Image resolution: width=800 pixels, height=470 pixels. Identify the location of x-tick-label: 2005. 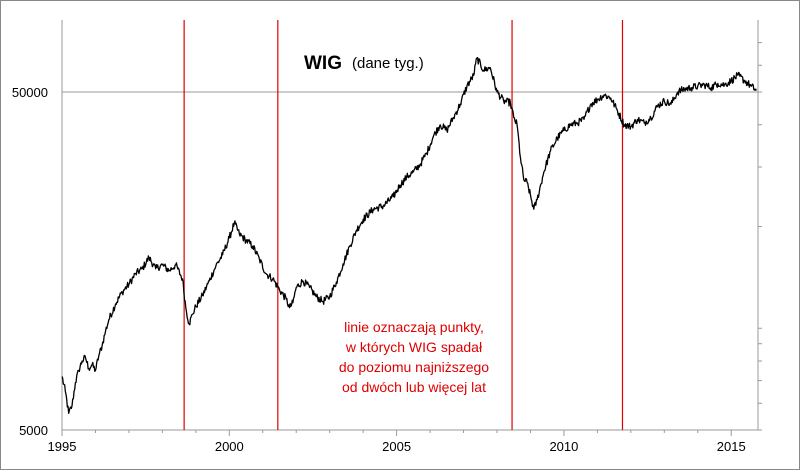
(396, 446).